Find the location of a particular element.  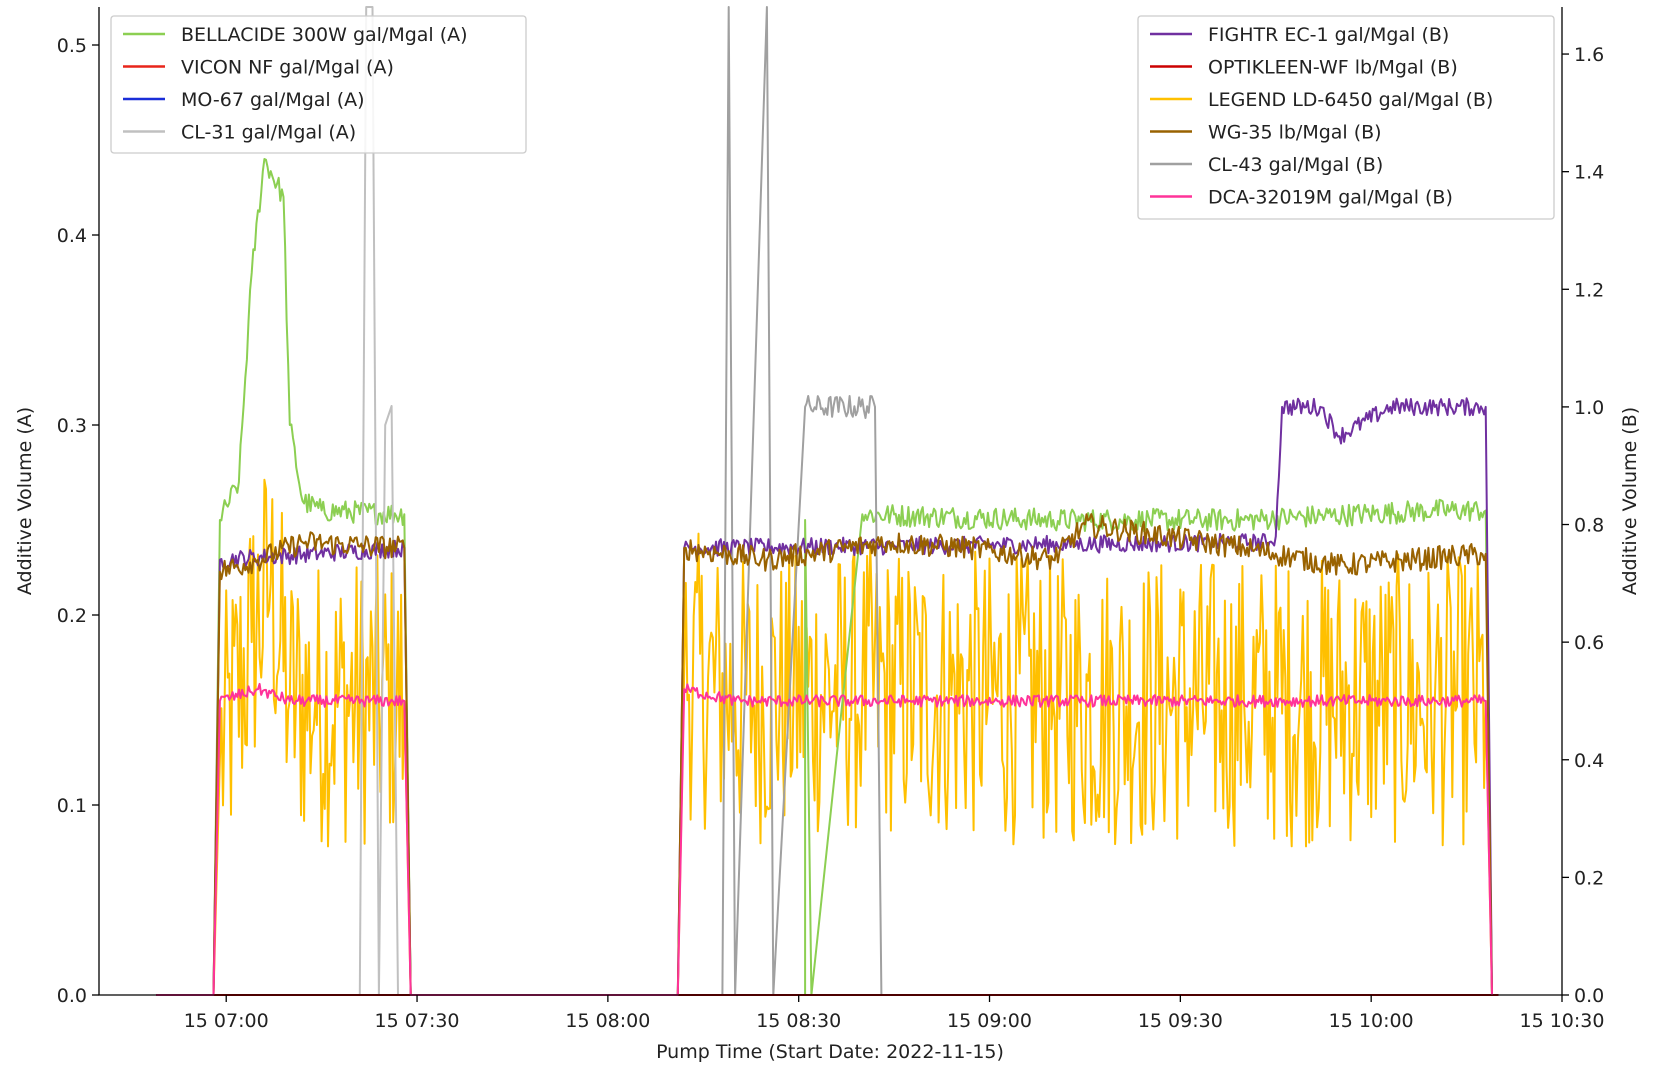

x-tick-label: 15 09:00 is located at coordinates (989, 1021).